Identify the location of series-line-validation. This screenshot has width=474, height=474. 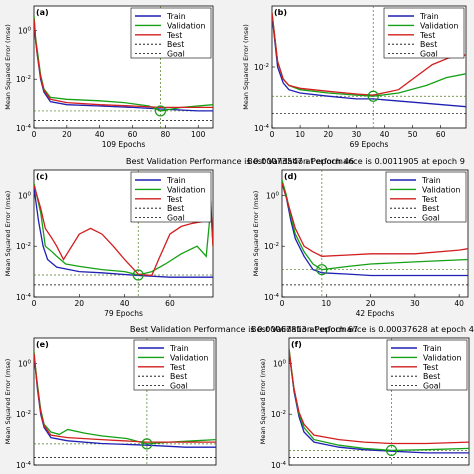
(123, 229).